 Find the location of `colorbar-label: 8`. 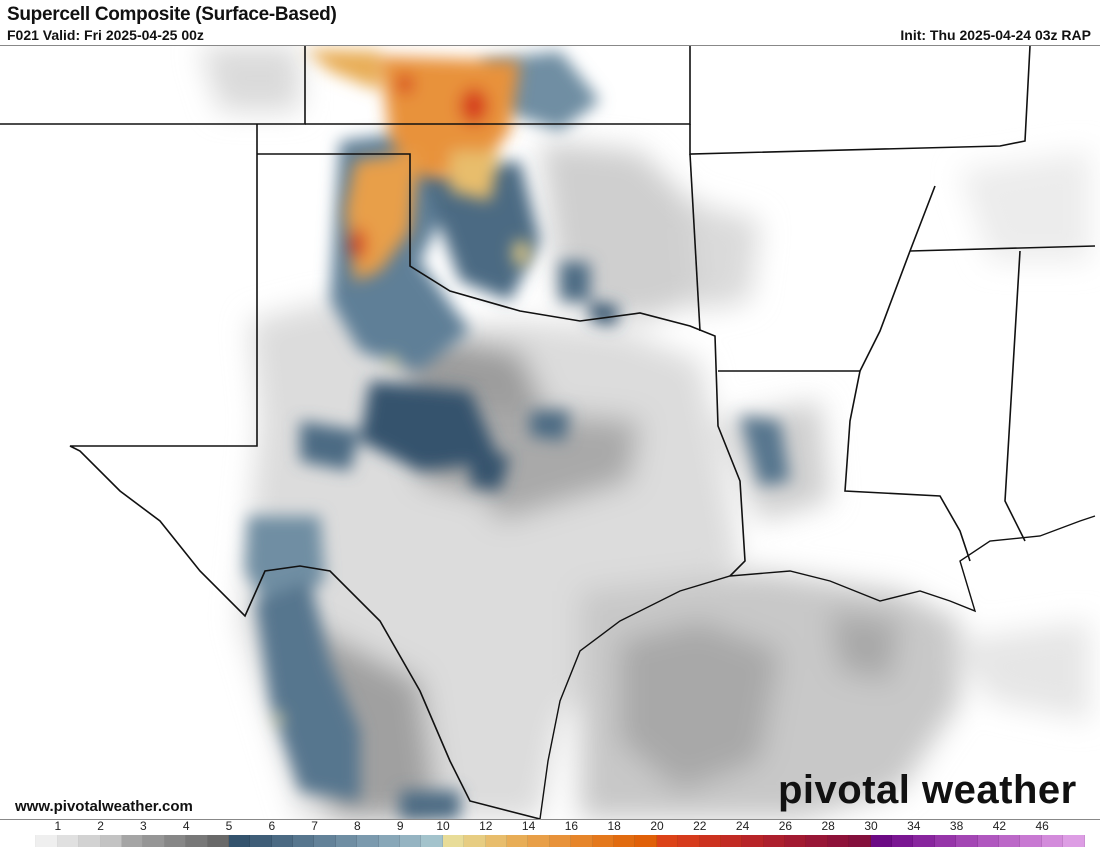

colorbar-label: 8 is located at coordinates (357, 826).